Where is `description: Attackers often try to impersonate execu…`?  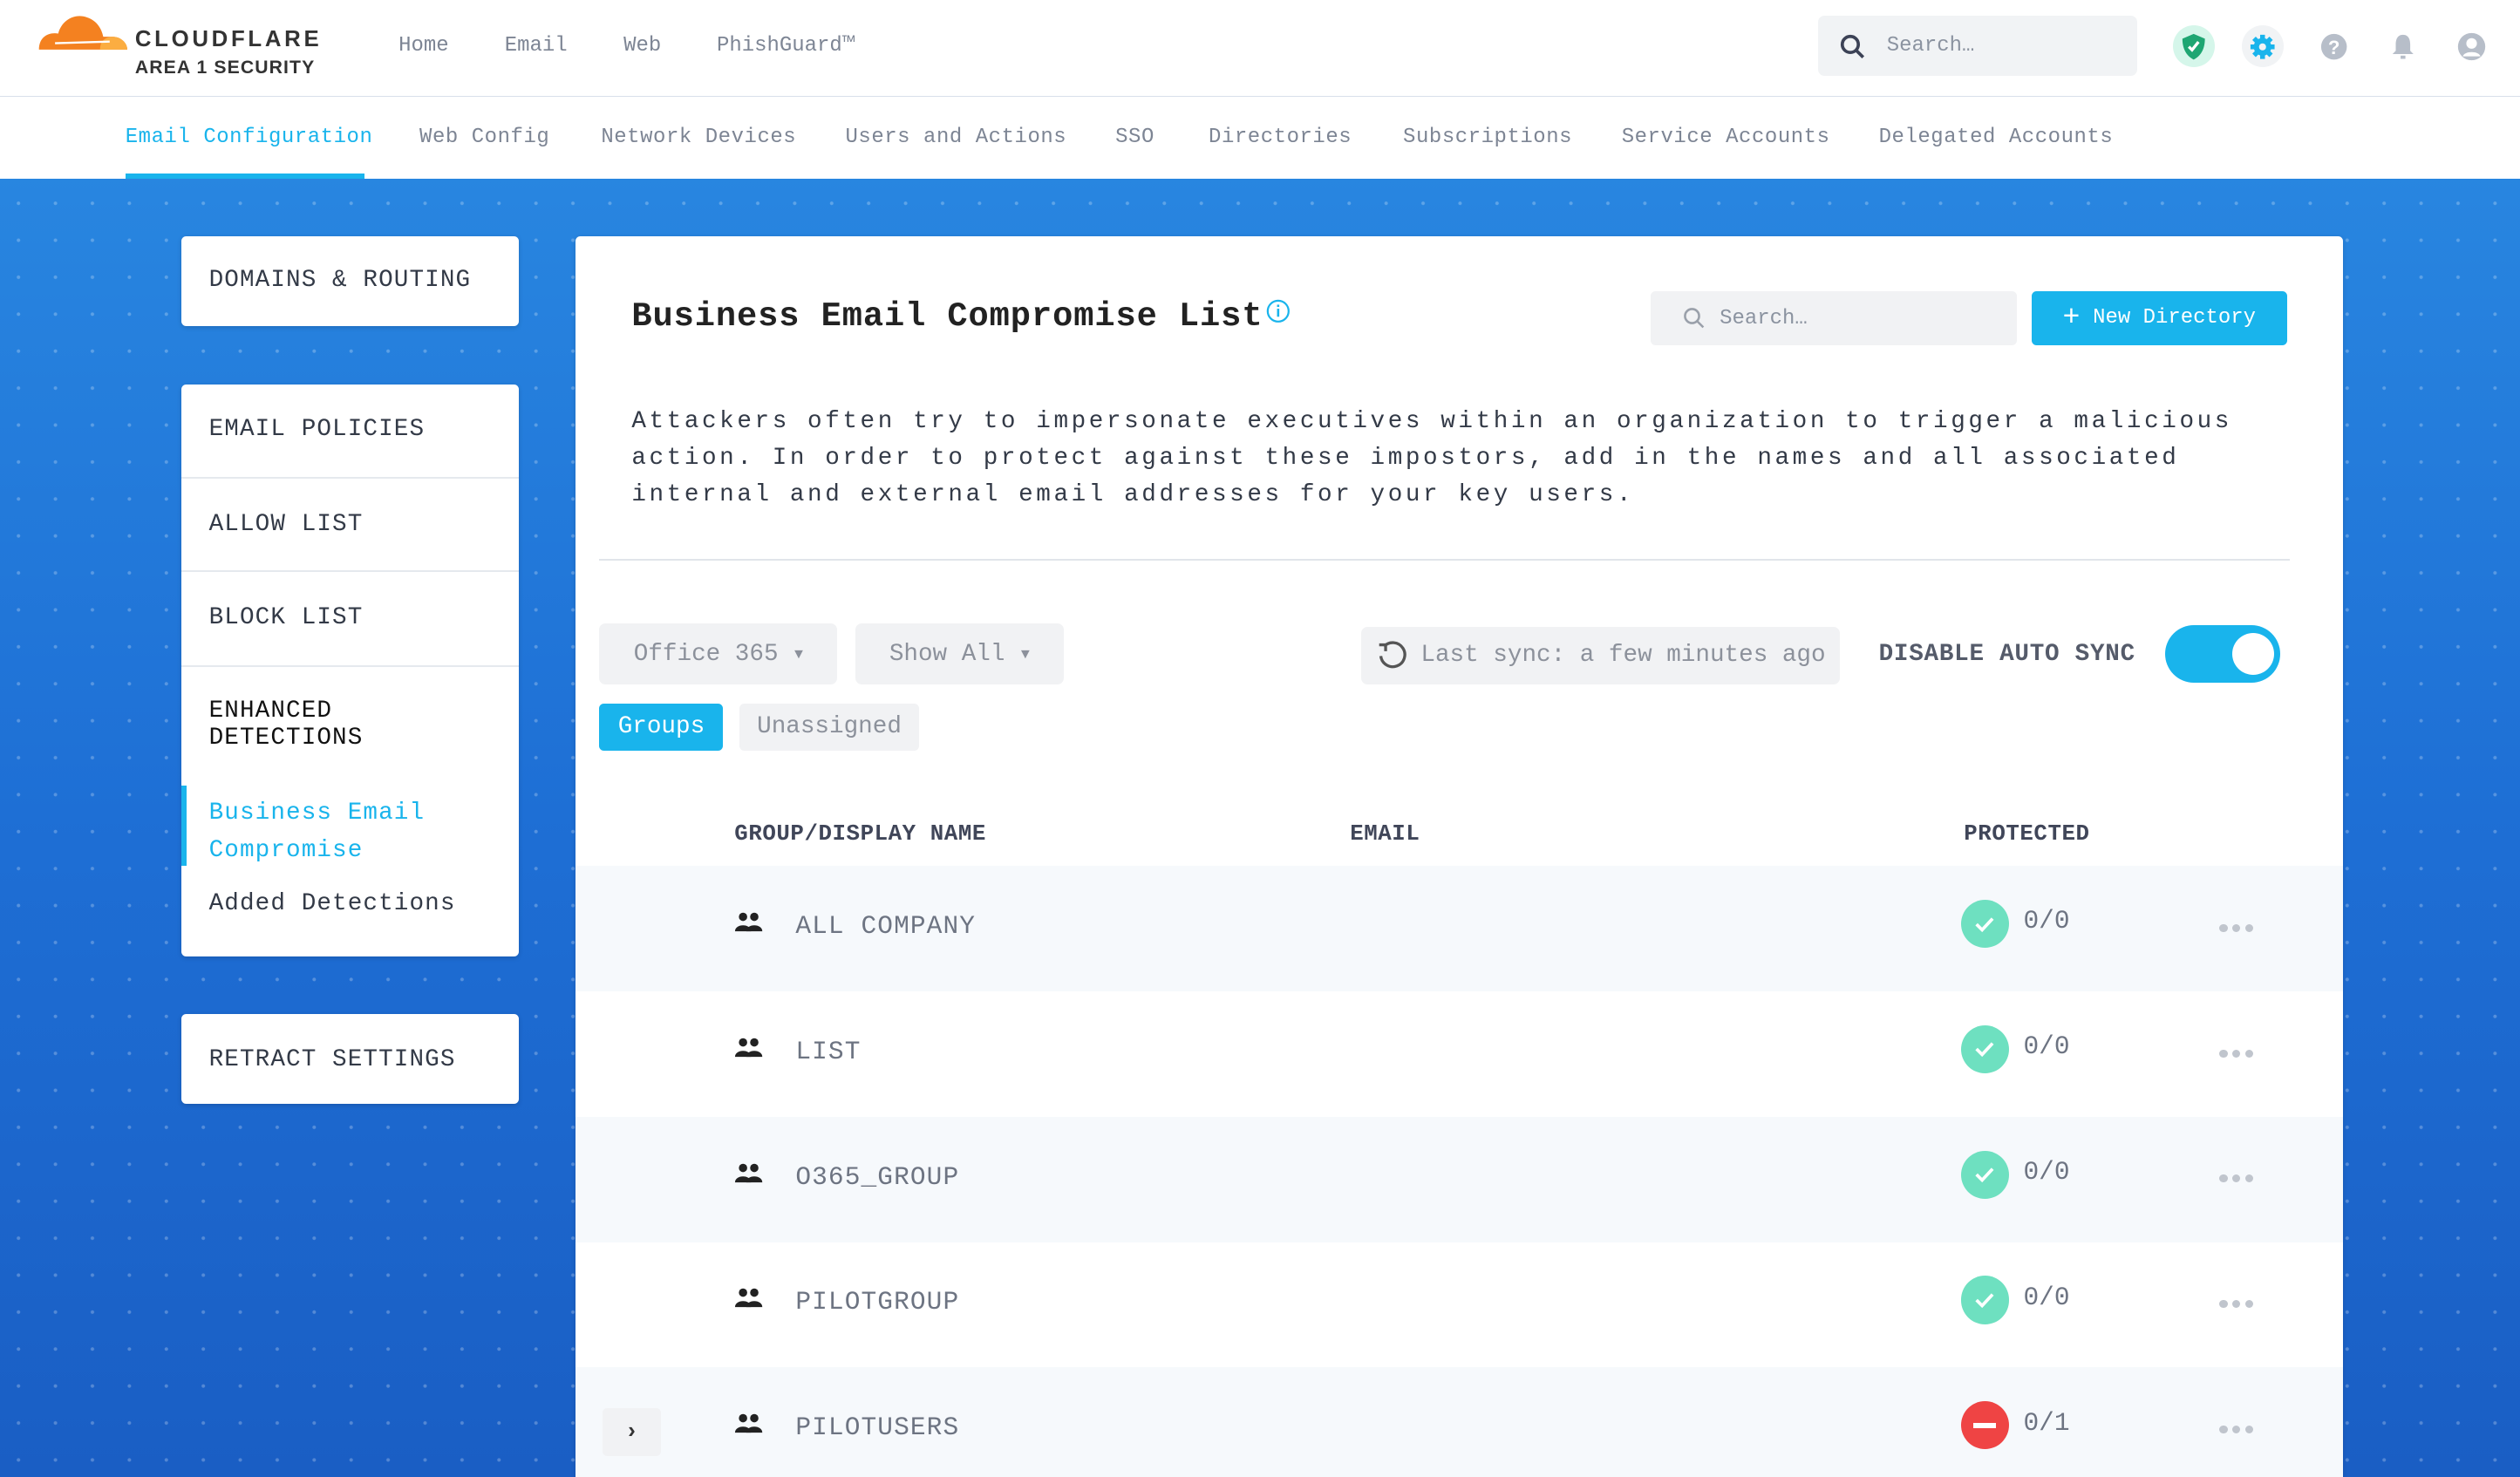
description: Attackers often try to impersonate execu… is located at coordinates (1431, 458).